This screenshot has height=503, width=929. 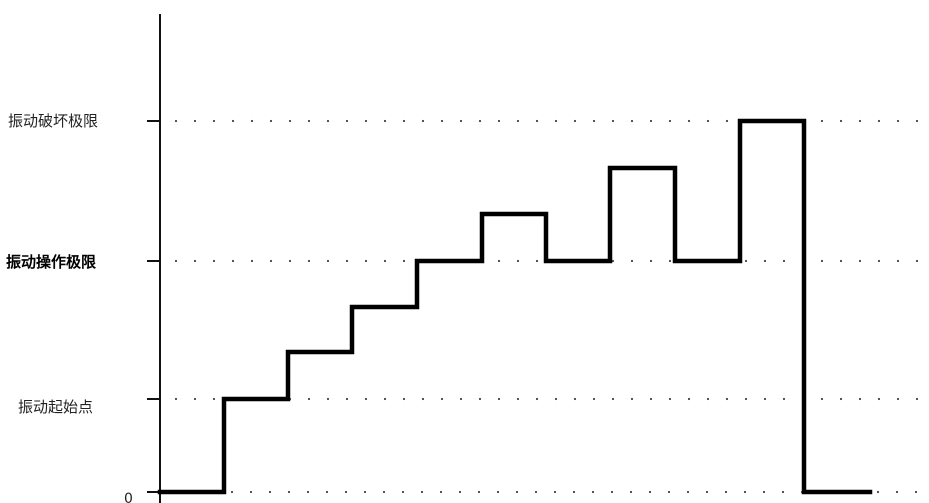 What do you see at coordinates (51, 262) in the screenshot?
I see `level-label-operate: 振动操作极限` at bounding box center [51, 262].